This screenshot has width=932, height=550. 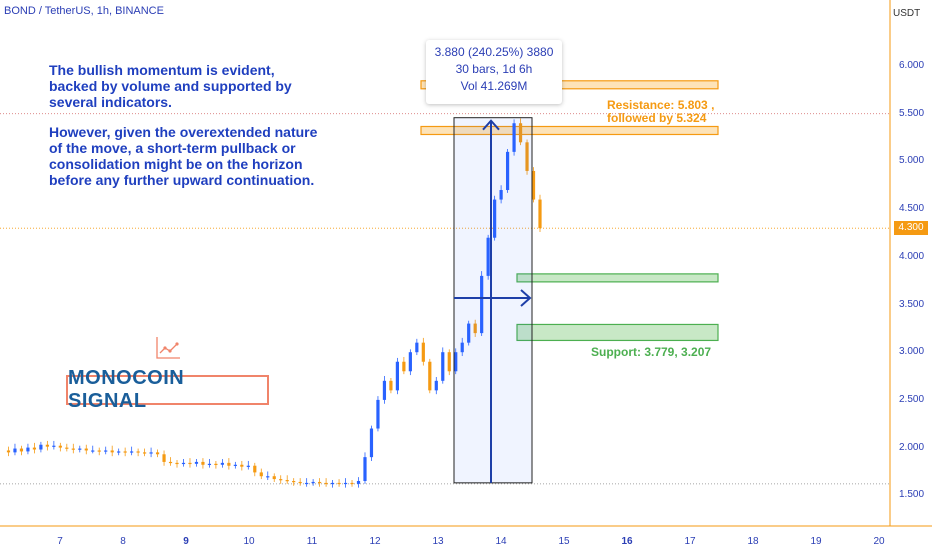 What do you see at coordinates (690, 541) in the screenshot?
I see `x-tick-label: 17` at bounding box center [690, 541].